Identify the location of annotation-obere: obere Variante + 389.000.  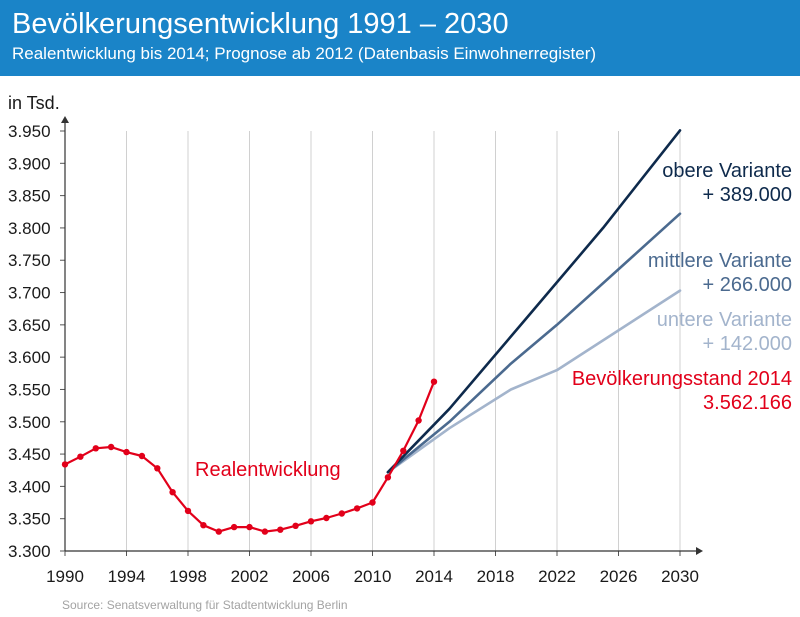
(727, 183).